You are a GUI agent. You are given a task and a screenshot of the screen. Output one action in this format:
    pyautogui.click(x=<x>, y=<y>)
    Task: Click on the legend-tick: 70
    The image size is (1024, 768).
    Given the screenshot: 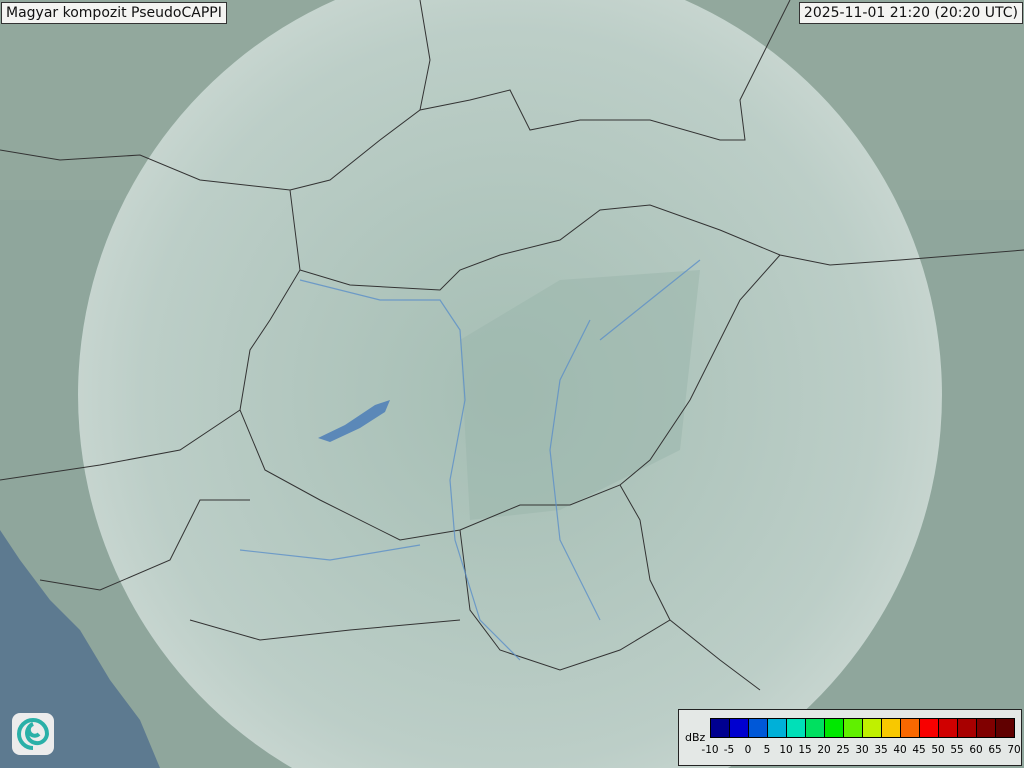 What is the action you would take?
    pyautogui.click(x=1014, y=750)
    